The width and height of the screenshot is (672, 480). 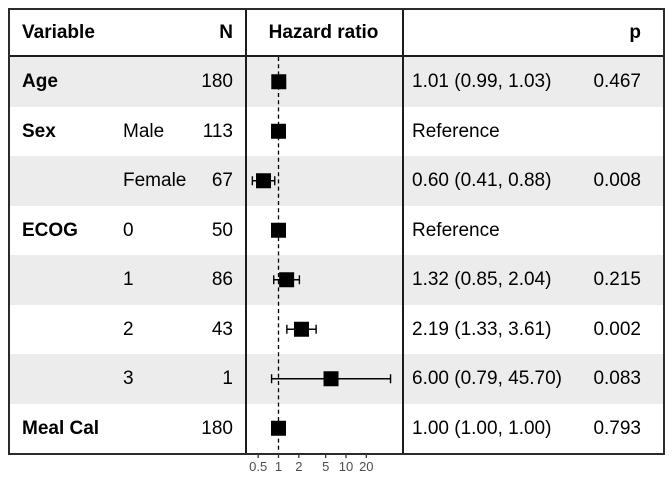 I want to click on column-divider-right, so click(x=403, y=231).